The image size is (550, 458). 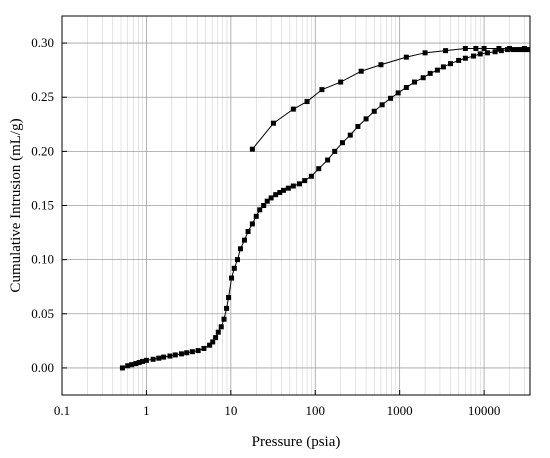 I want to click on y-tick-label: 0.25, so click(x=42, y=96).